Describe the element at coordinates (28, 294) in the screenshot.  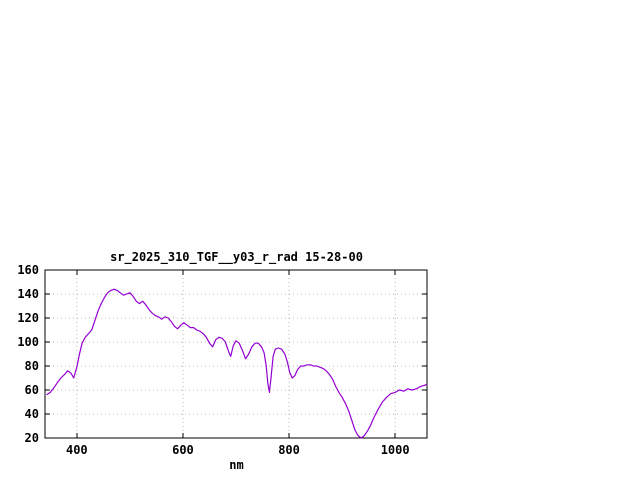
I see `y-tick-label: 140` at that location.